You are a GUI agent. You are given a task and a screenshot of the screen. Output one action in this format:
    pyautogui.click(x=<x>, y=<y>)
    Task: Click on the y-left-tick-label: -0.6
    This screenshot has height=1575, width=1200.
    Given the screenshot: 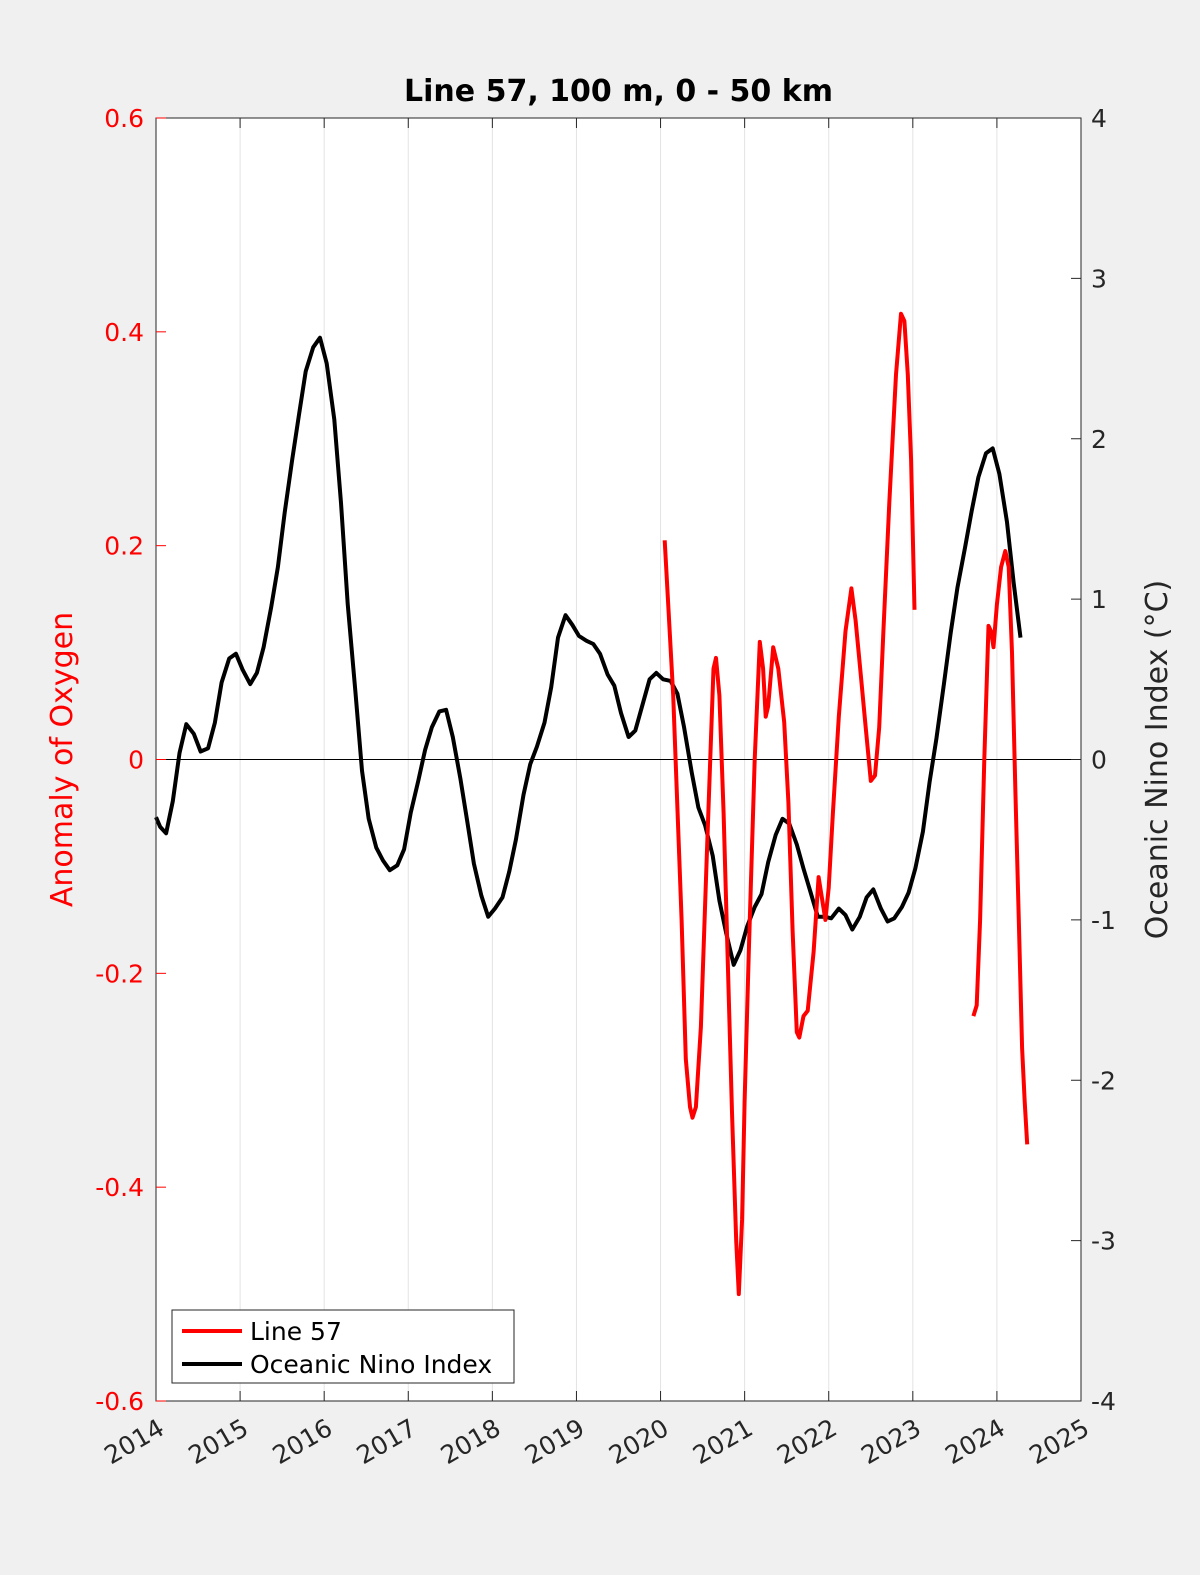 What is the action you would take?
    pyautogui.click(x=119, y=1401)
    